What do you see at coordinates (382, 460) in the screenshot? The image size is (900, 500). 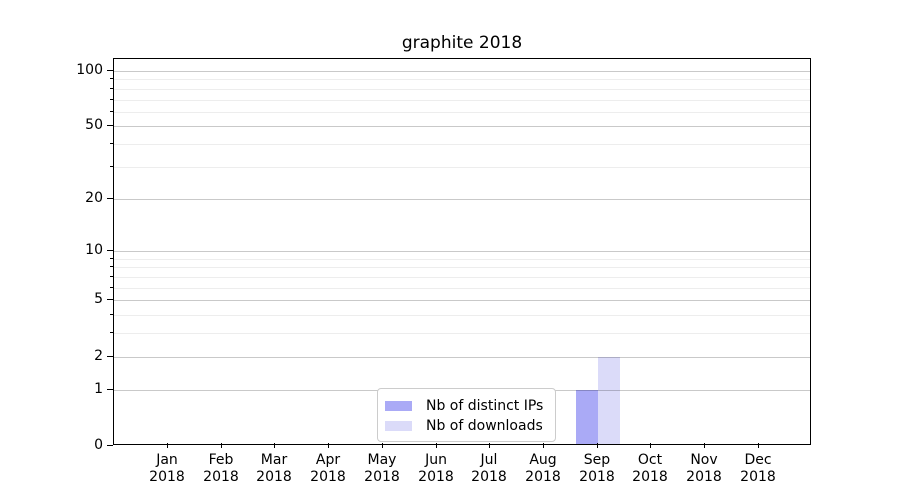 I see `x-tick-month: May` at bounding box center [382, 460].